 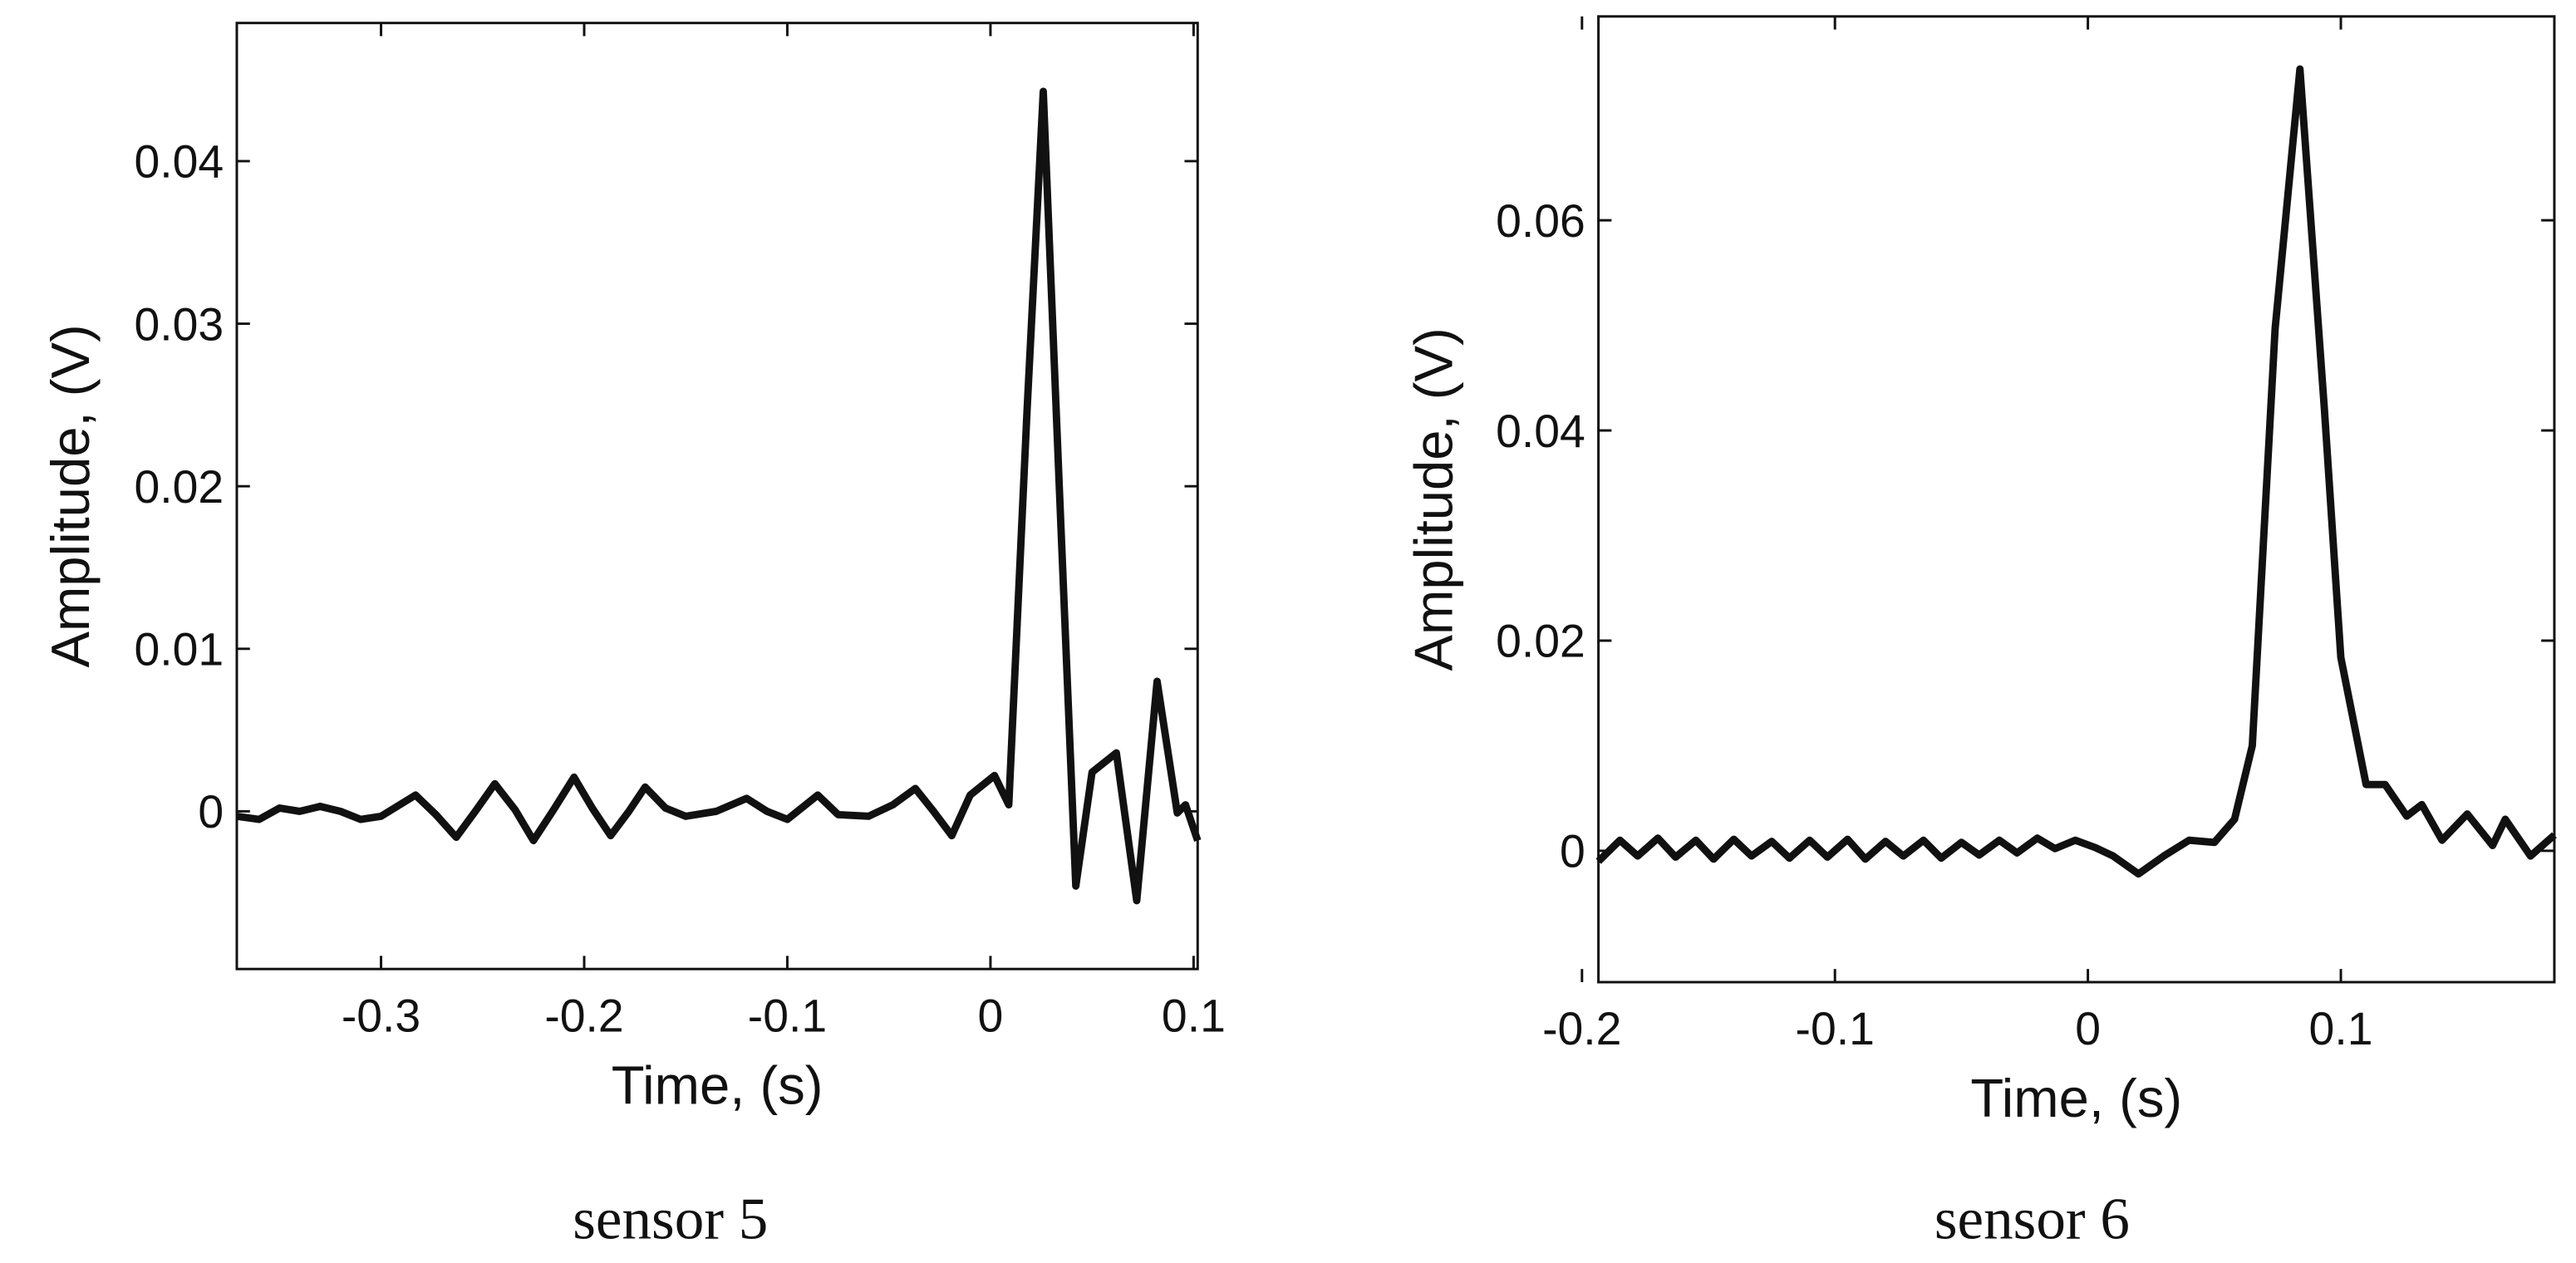 What do you see at coordinates (670, 1219) in the screenshot?
I see `caption: sensor 5` at bounding box center [670, 1219].